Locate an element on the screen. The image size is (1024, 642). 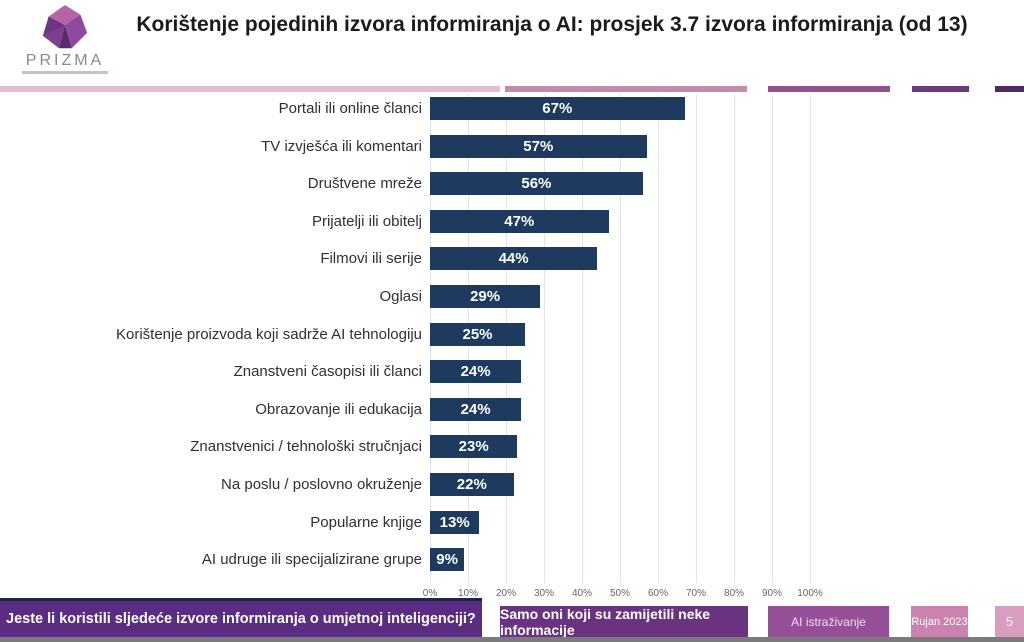
x-axis-tick: 70% is located at coordinates (696, 593).